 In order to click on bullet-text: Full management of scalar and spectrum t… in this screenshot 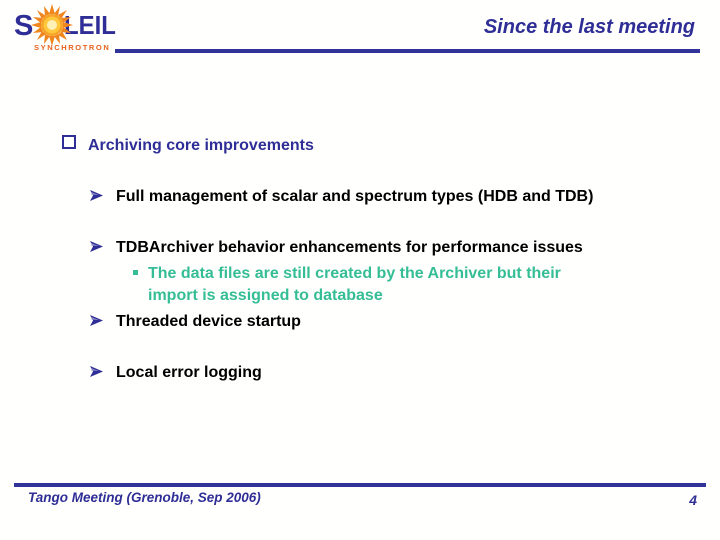, I will do `click(355, 196)`.